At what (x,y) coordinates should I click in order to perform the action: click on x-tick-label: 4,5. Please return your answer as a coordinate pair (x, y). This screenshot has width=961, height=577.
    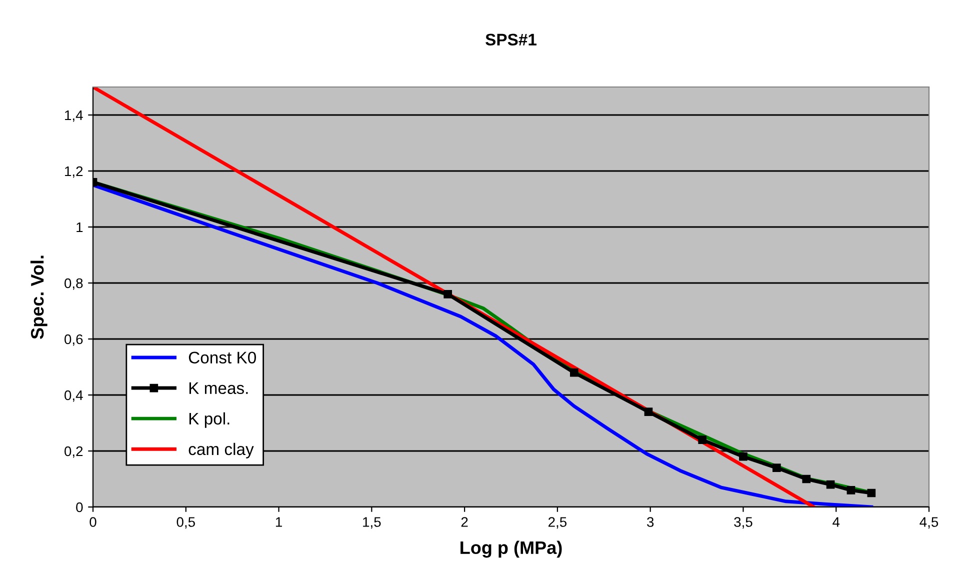
    Looking at the image, I should click on (929, 523).